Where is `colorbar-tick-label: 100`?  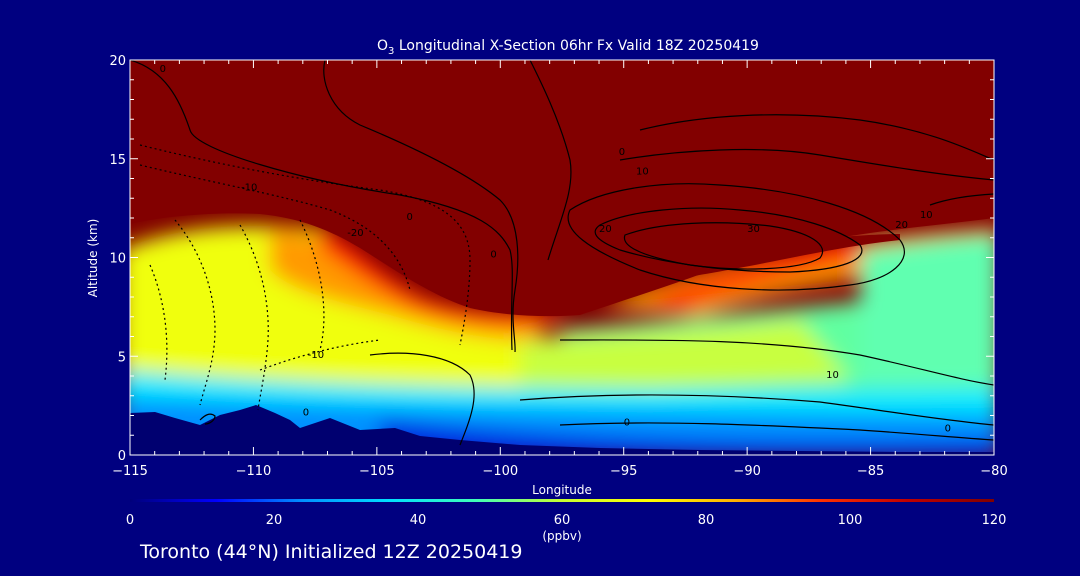
colorbar-tick-label: 100 is located at coordinates (850, 520).